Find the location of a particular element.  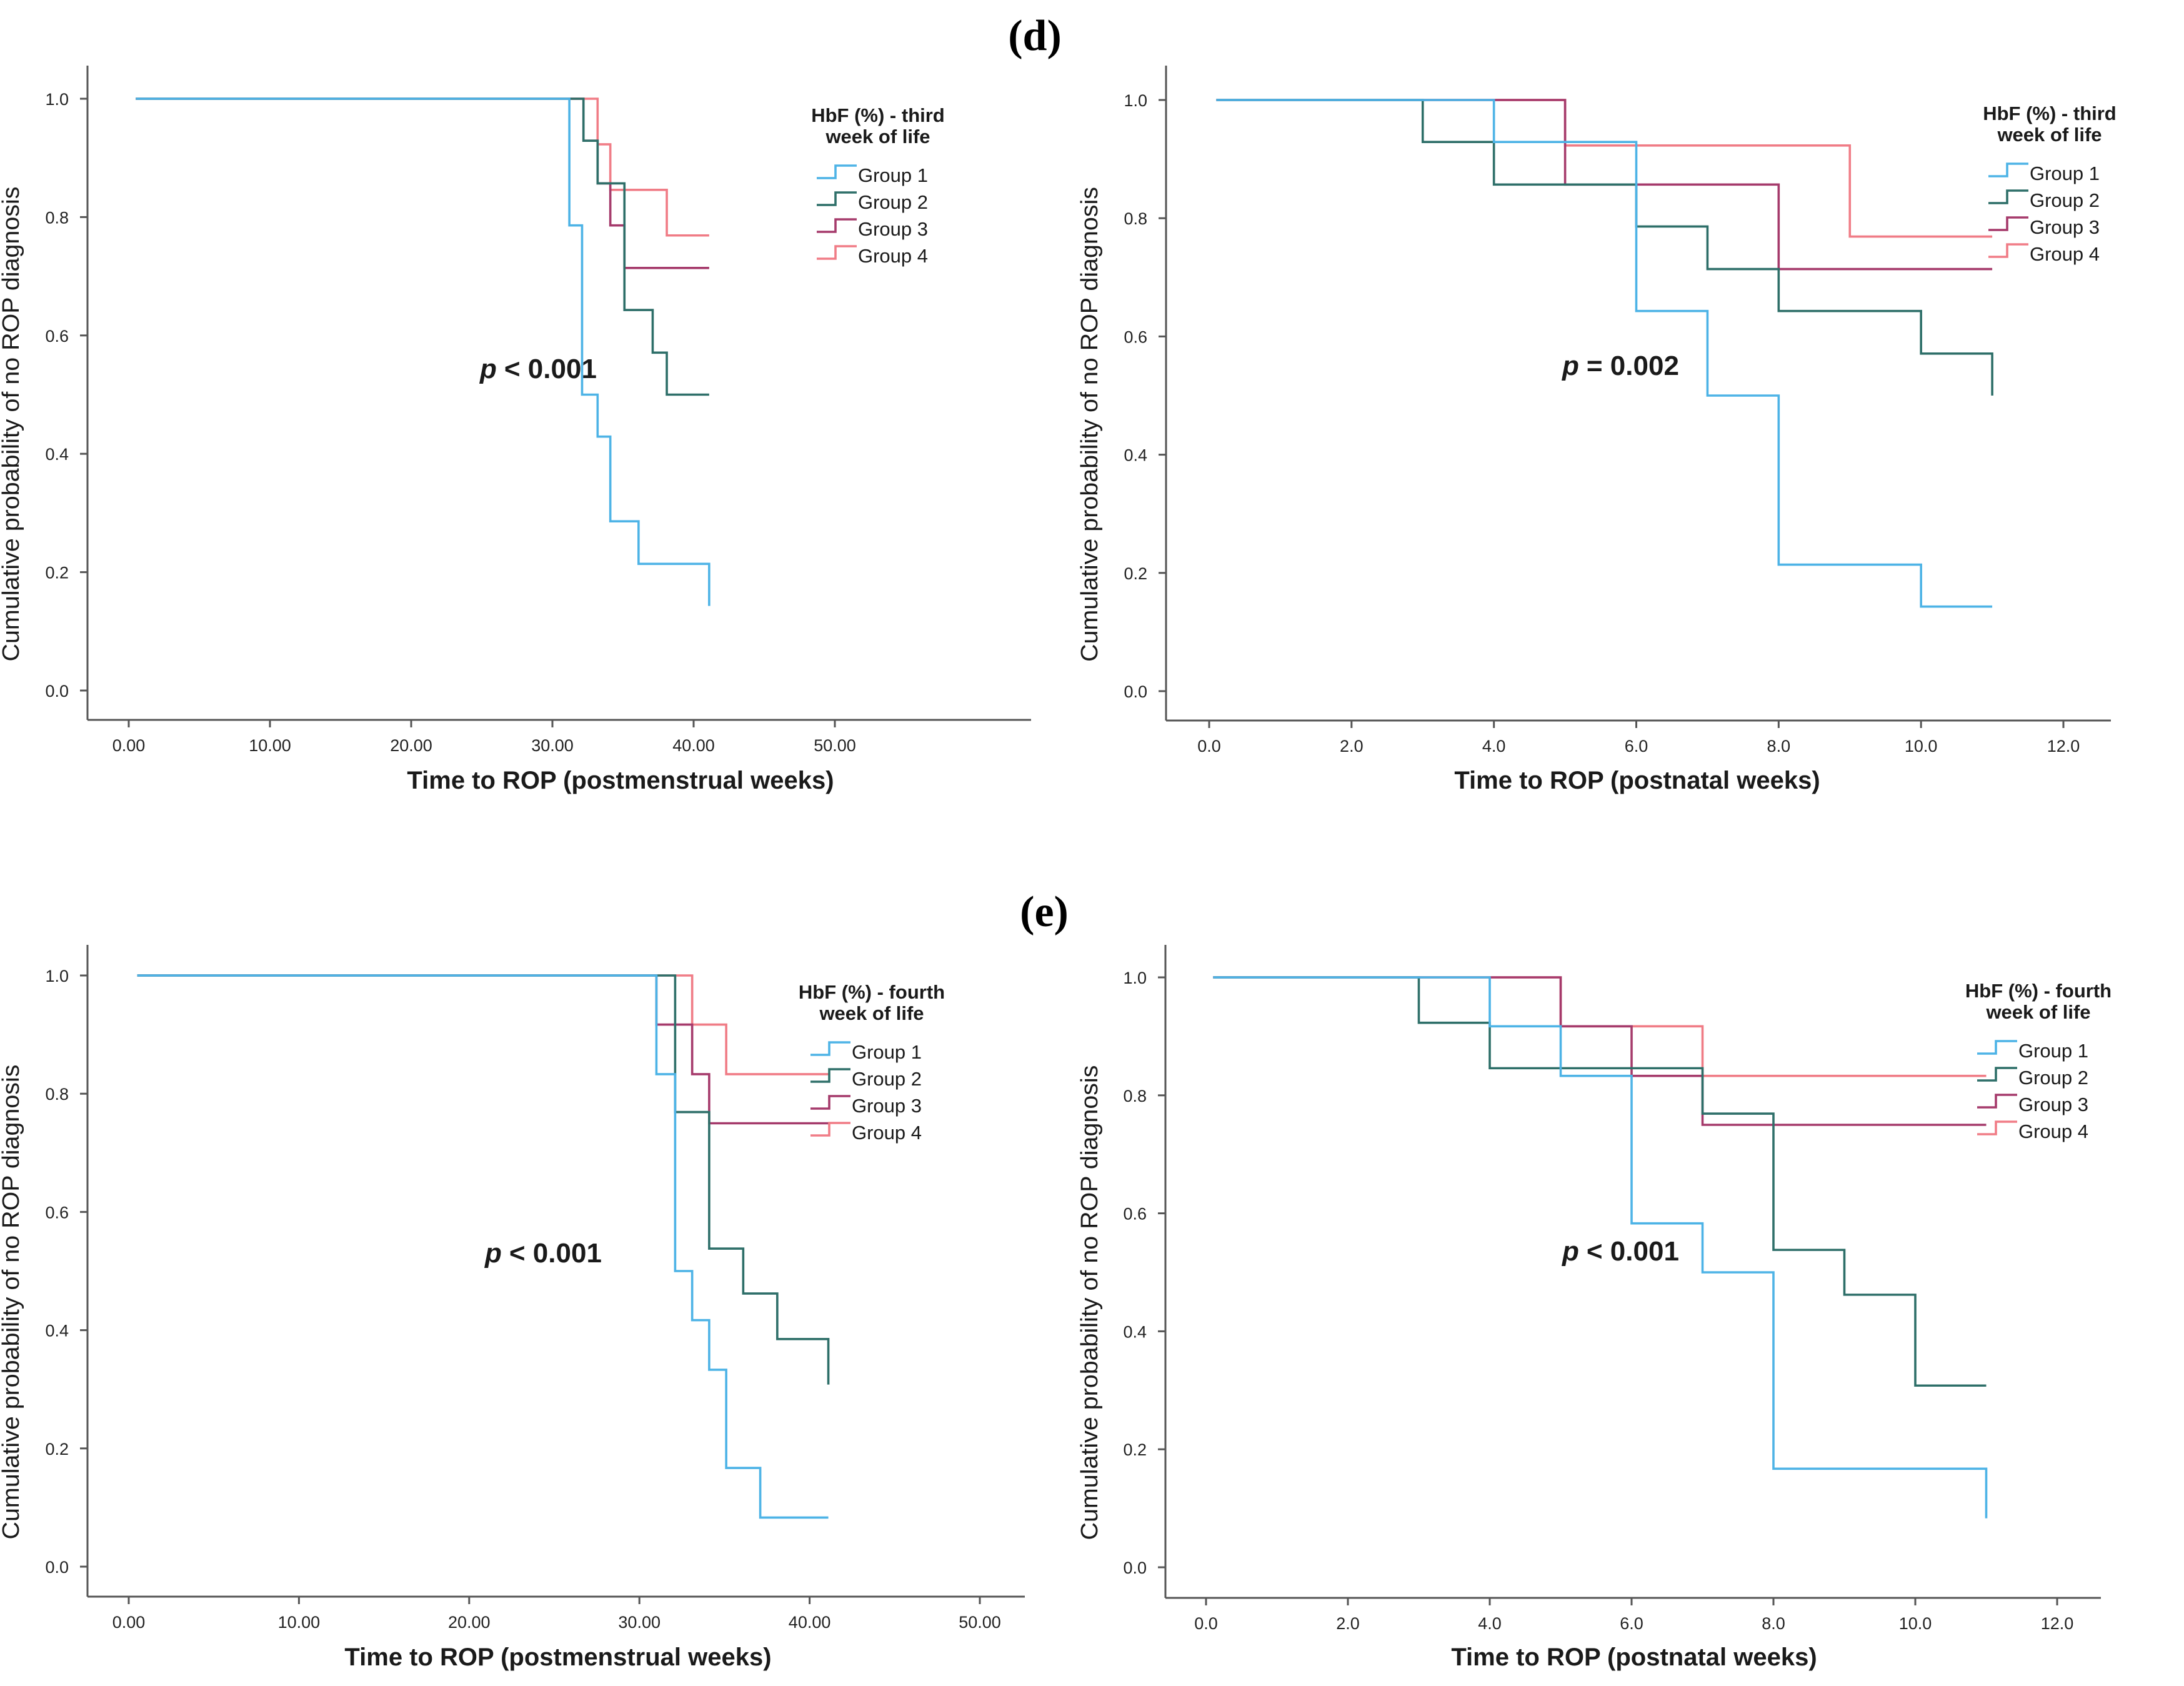

p-value-annotation: p < 0.001 is located at coordinates (1620, 1251).